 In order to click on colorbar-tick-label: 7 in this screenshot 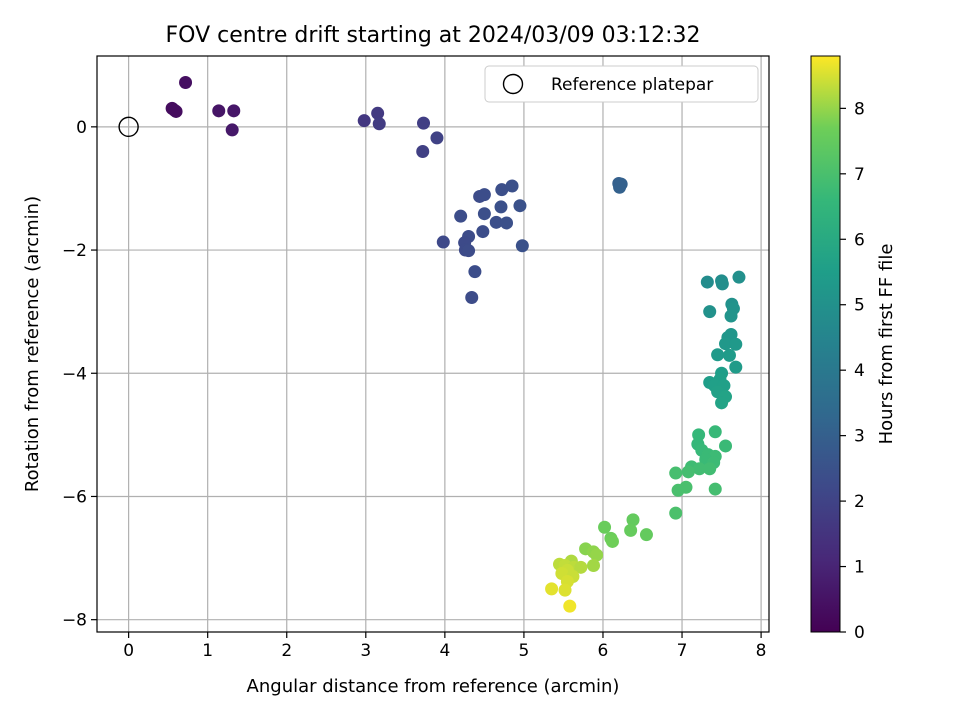, I will do `click(859, 175)`.